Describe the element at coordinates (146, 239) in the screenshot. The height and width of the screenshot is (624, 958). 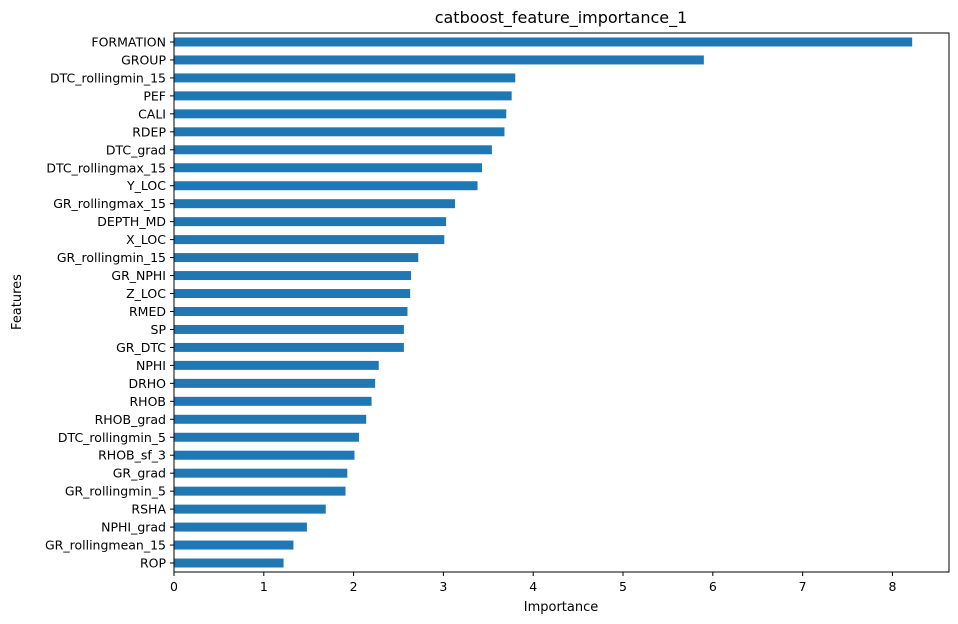
I see `y-tick-label: X_LOC` at that location.